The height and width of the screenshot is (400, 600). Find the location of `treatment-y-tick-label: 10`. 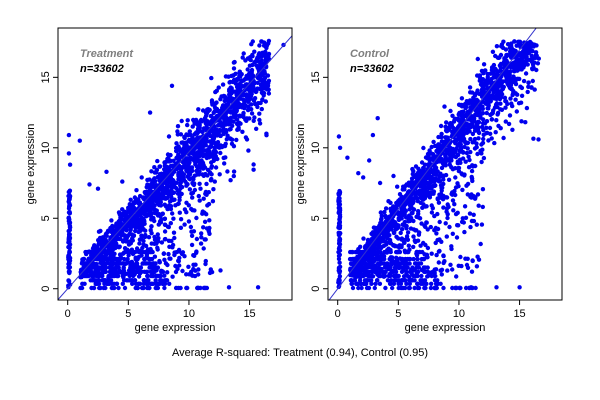

treatment-y-tick-label: 10 is located at coordinates (46, 148).